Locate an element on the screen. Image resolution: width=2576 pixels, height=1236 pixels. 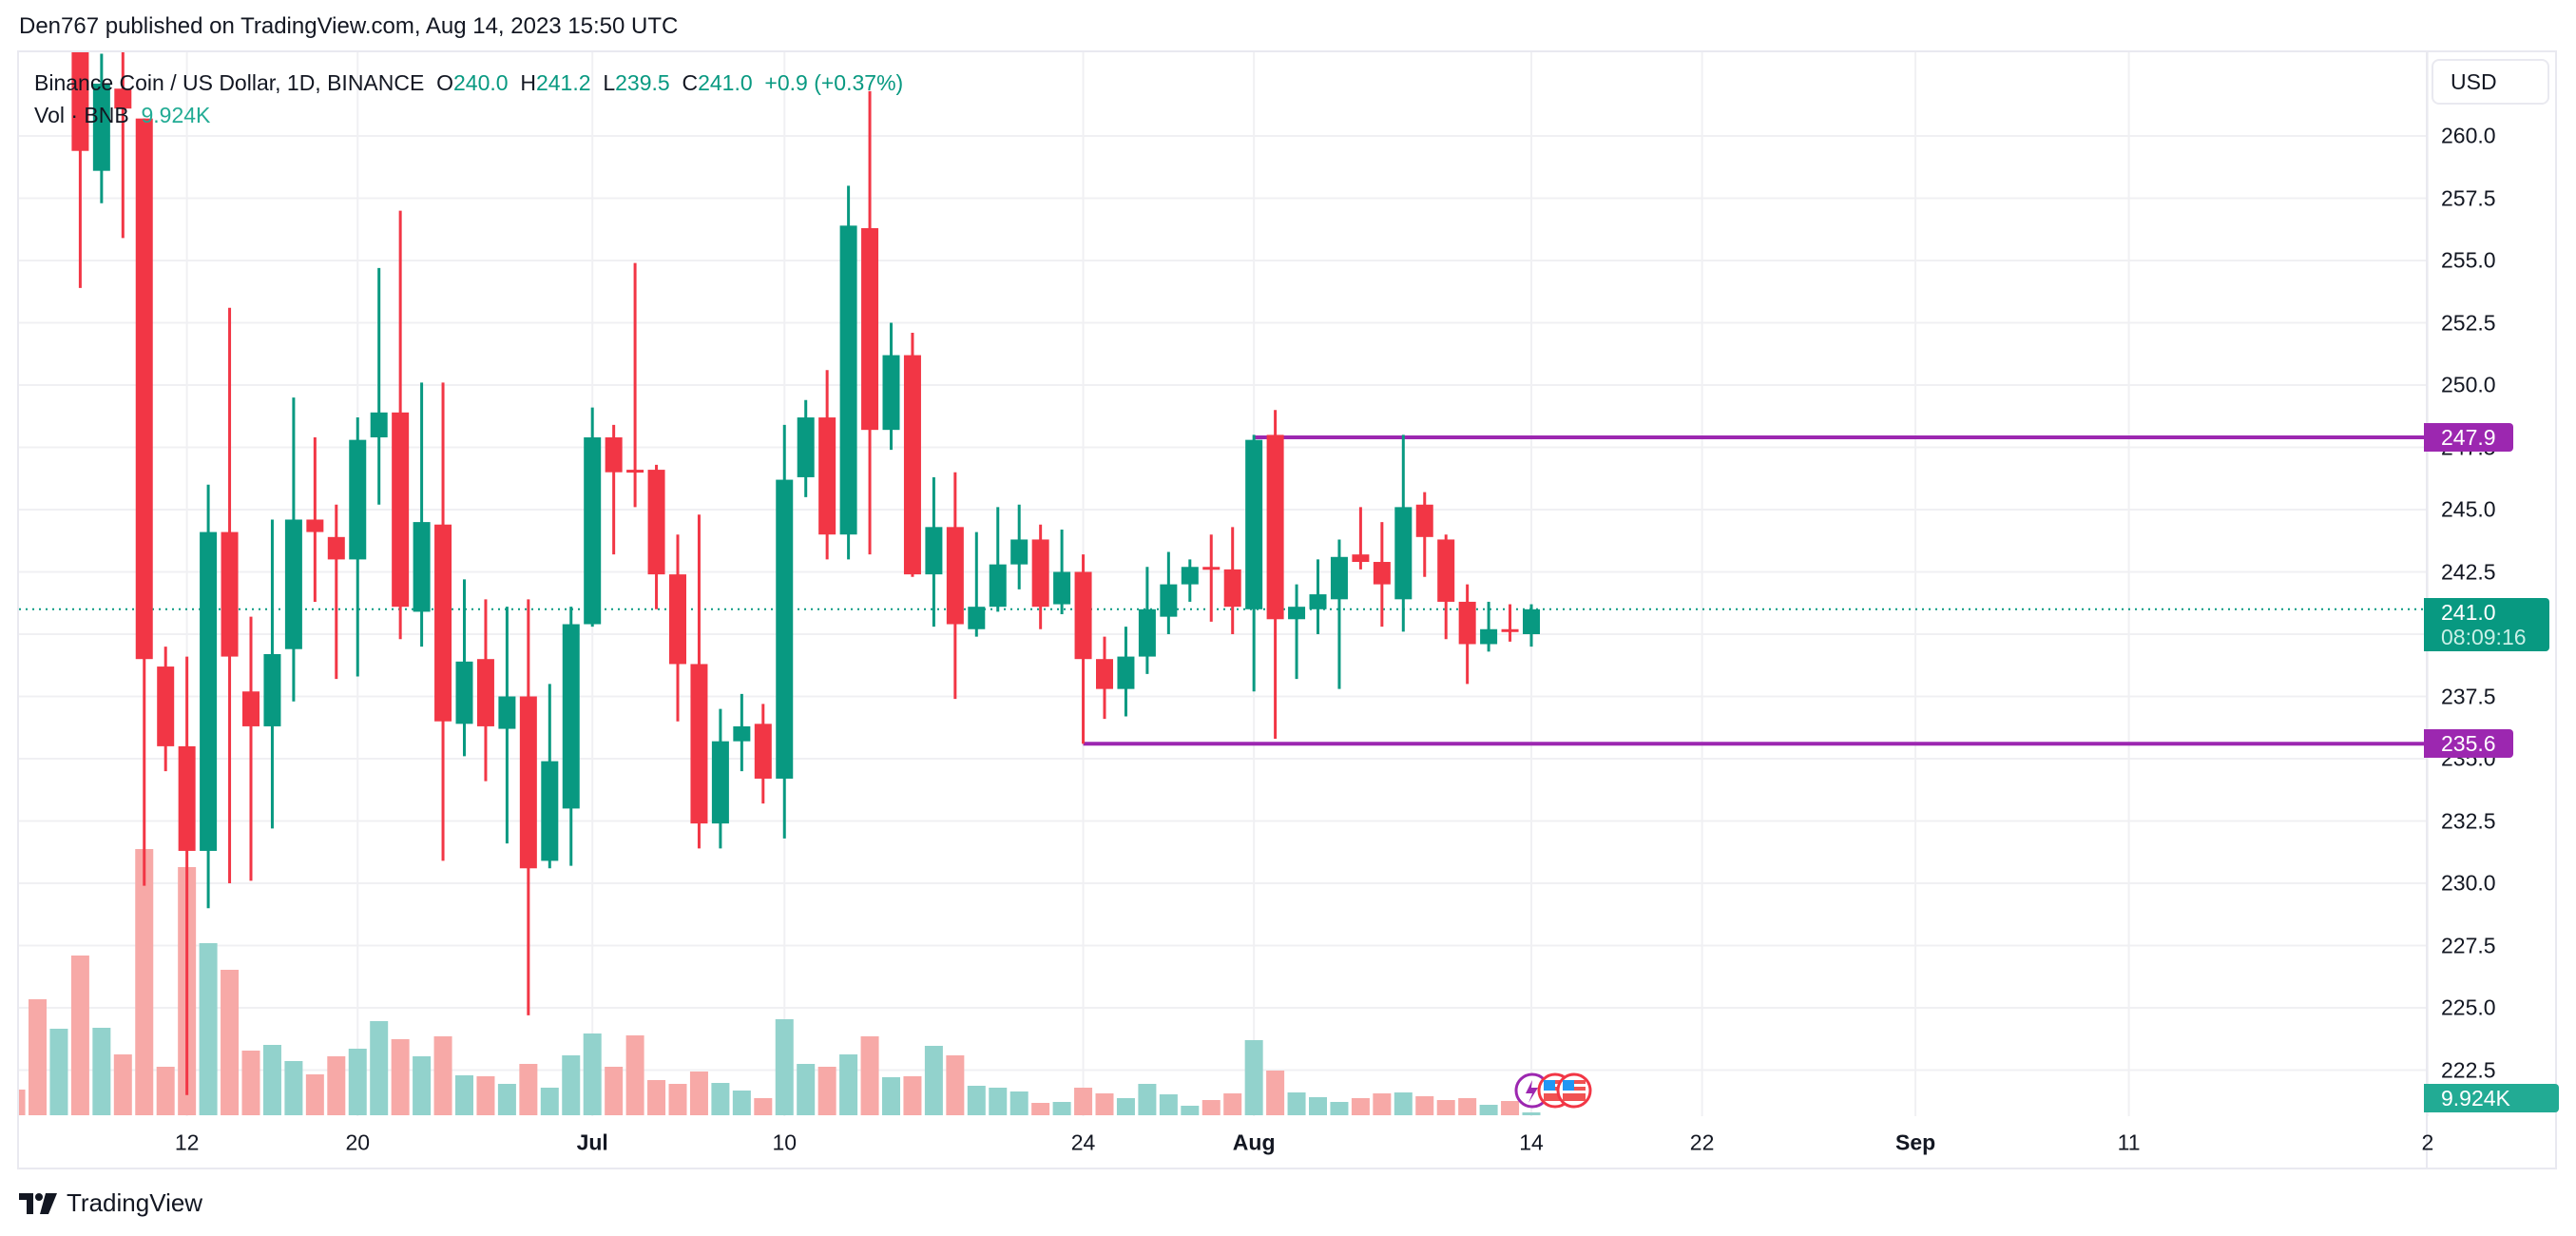
change-value: +0.9 (+0.37%) is located at coordinates (834, 82).